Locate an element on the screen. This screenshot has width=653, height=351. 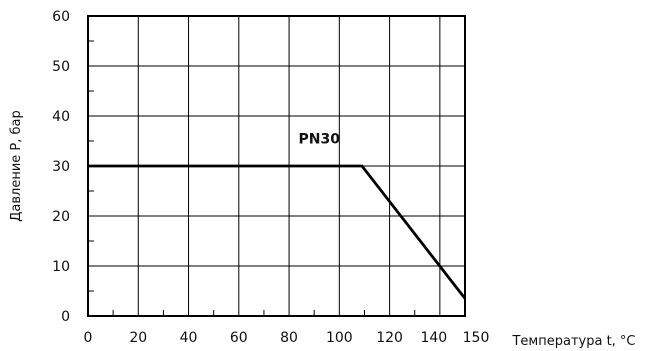
x-tick-label: 140 is located at coordinates (433, 338).